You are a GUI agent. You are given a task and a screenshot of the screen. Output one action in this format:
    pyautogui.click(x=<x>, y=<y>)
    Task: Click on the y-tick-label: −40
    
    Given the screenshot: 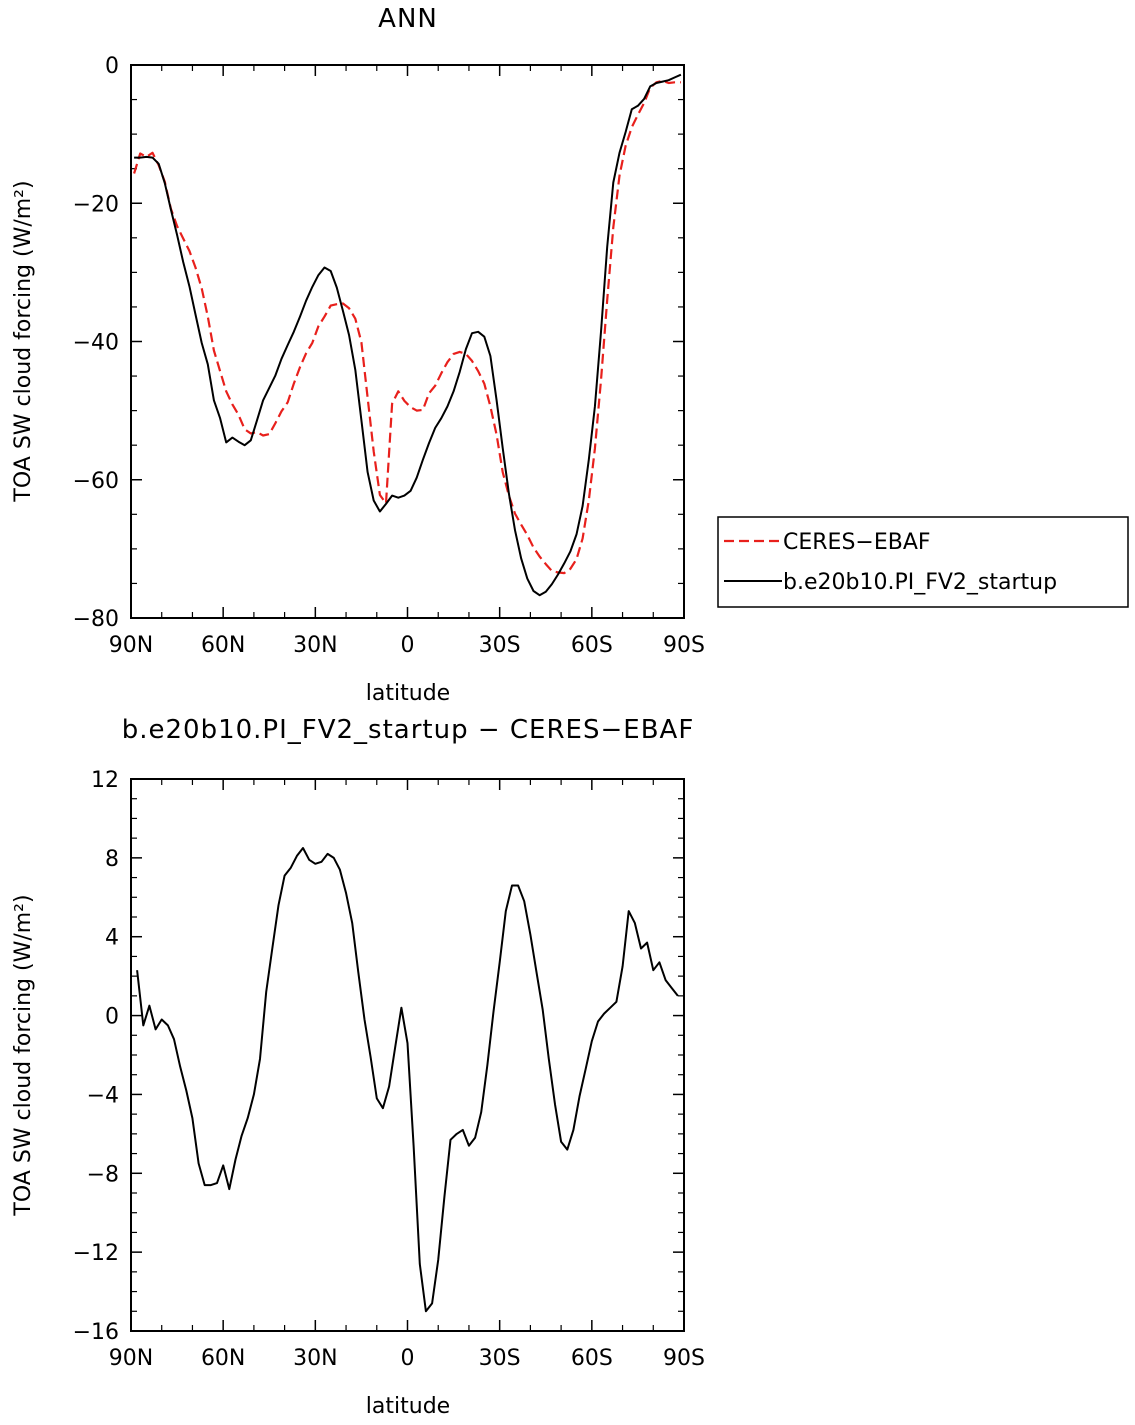 What is the action you would take?
    pyautogui.click(x=96, y=343)
    